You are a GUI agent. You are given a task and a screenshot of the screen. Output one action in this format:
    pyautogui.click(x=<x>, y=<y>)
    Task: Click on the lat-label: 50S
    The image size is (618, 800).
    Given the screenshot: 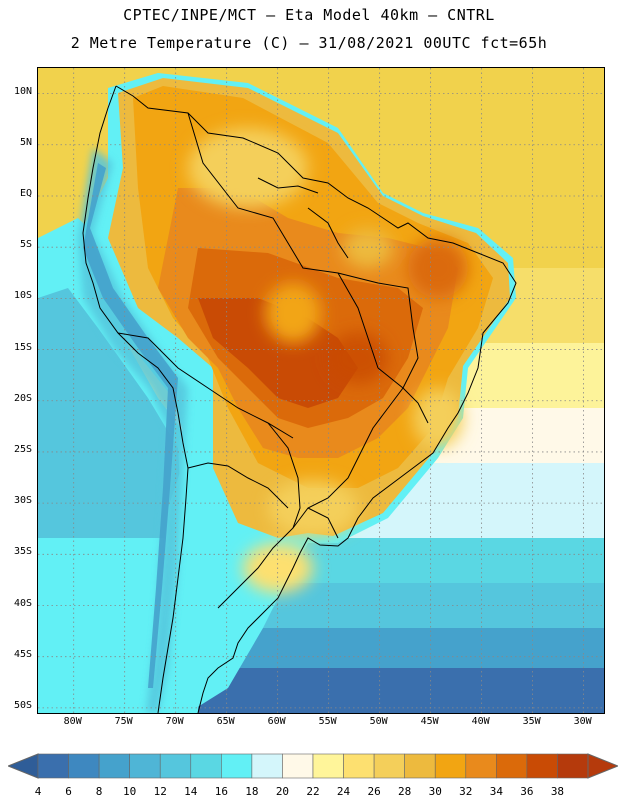 What is the action you would take?
    pyautogui.click(x=22, y=705)
    